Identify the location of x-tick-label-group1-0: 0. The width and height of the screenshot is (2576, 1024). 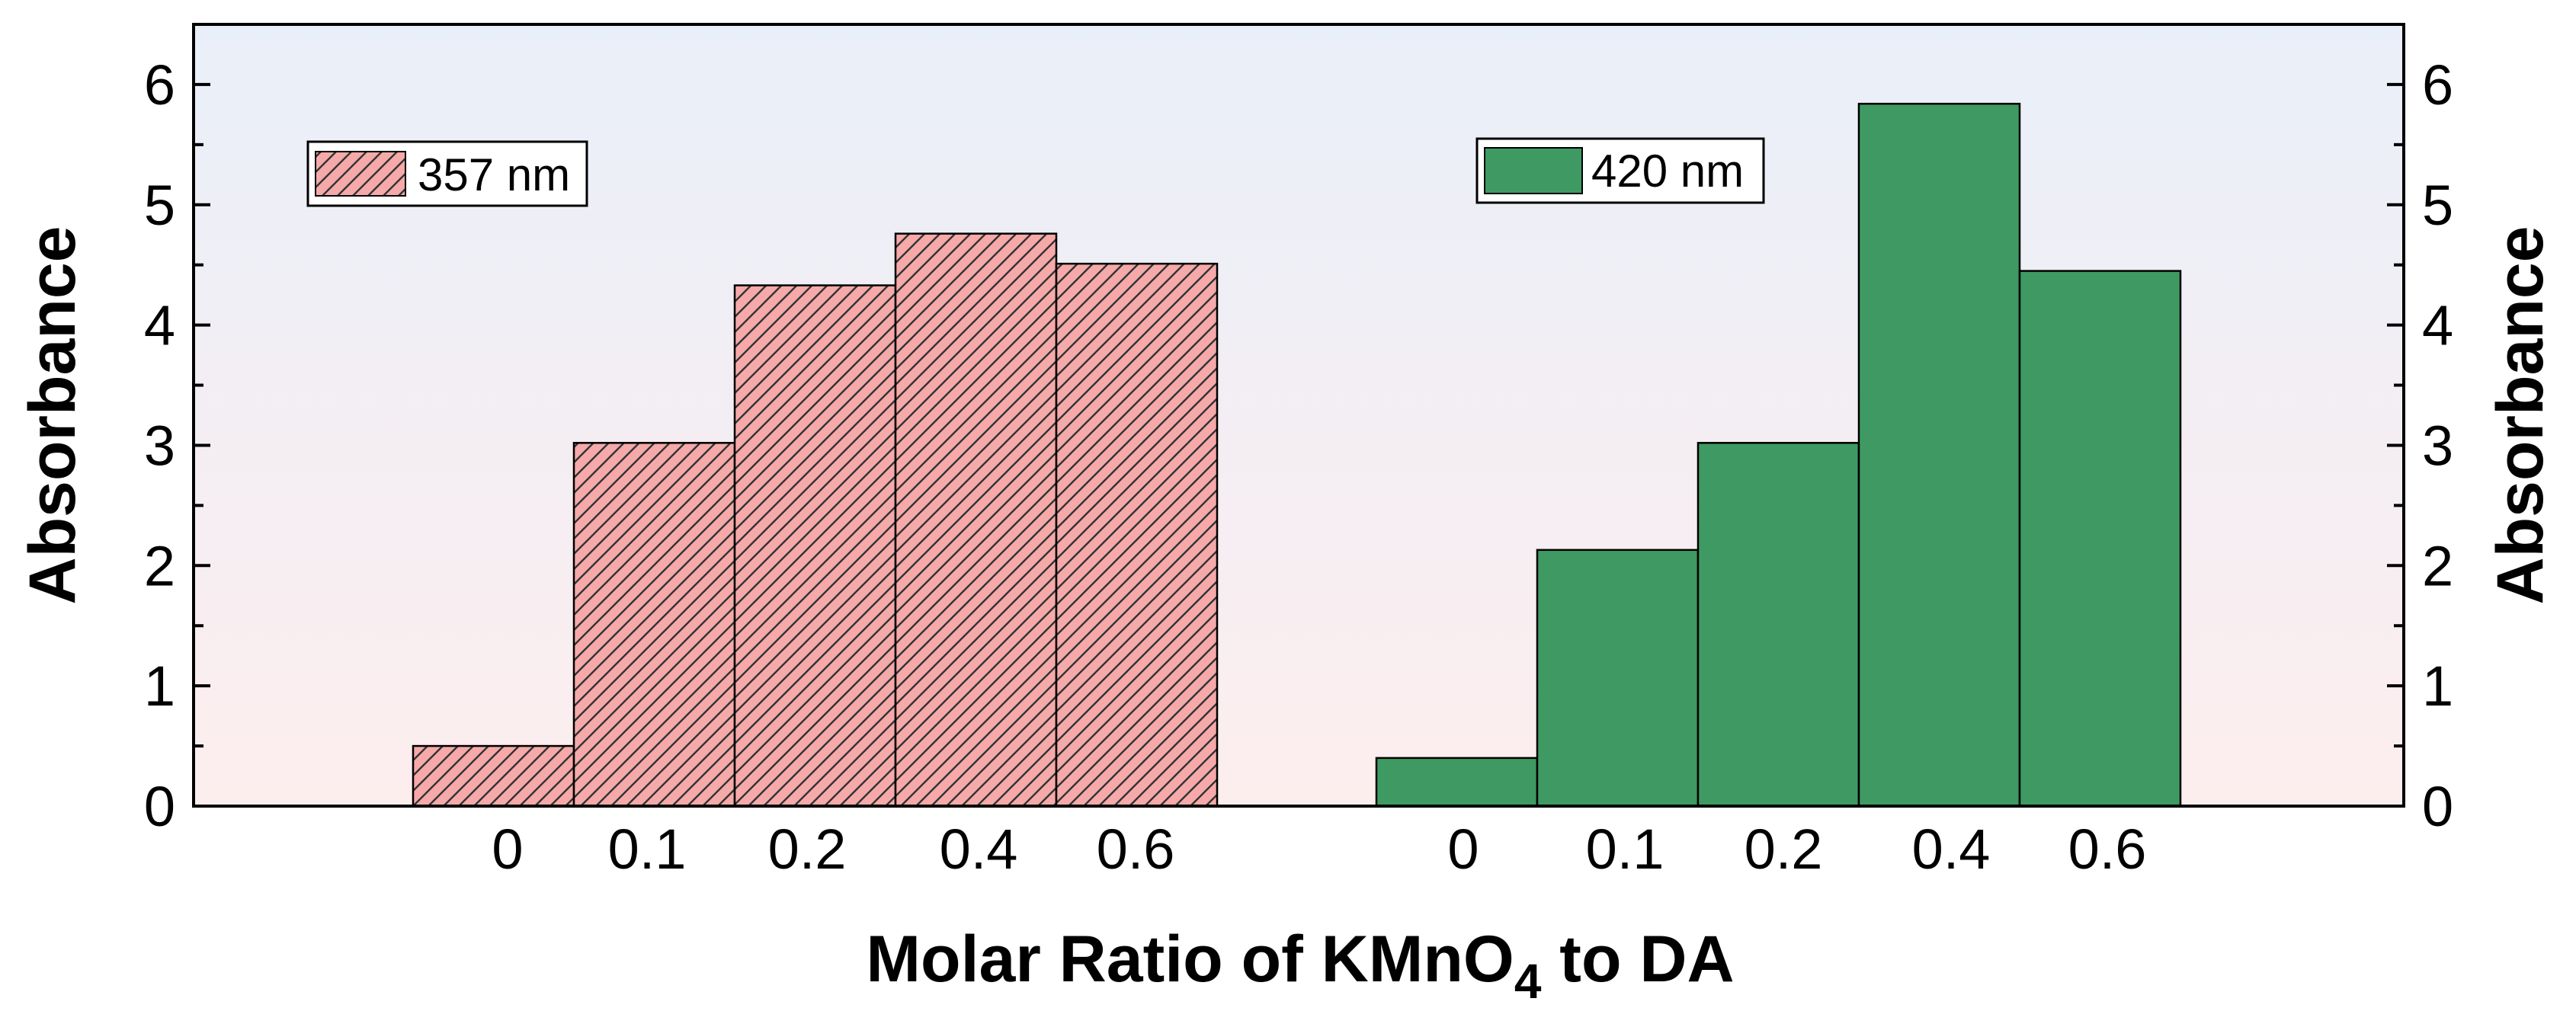
(507, 849).